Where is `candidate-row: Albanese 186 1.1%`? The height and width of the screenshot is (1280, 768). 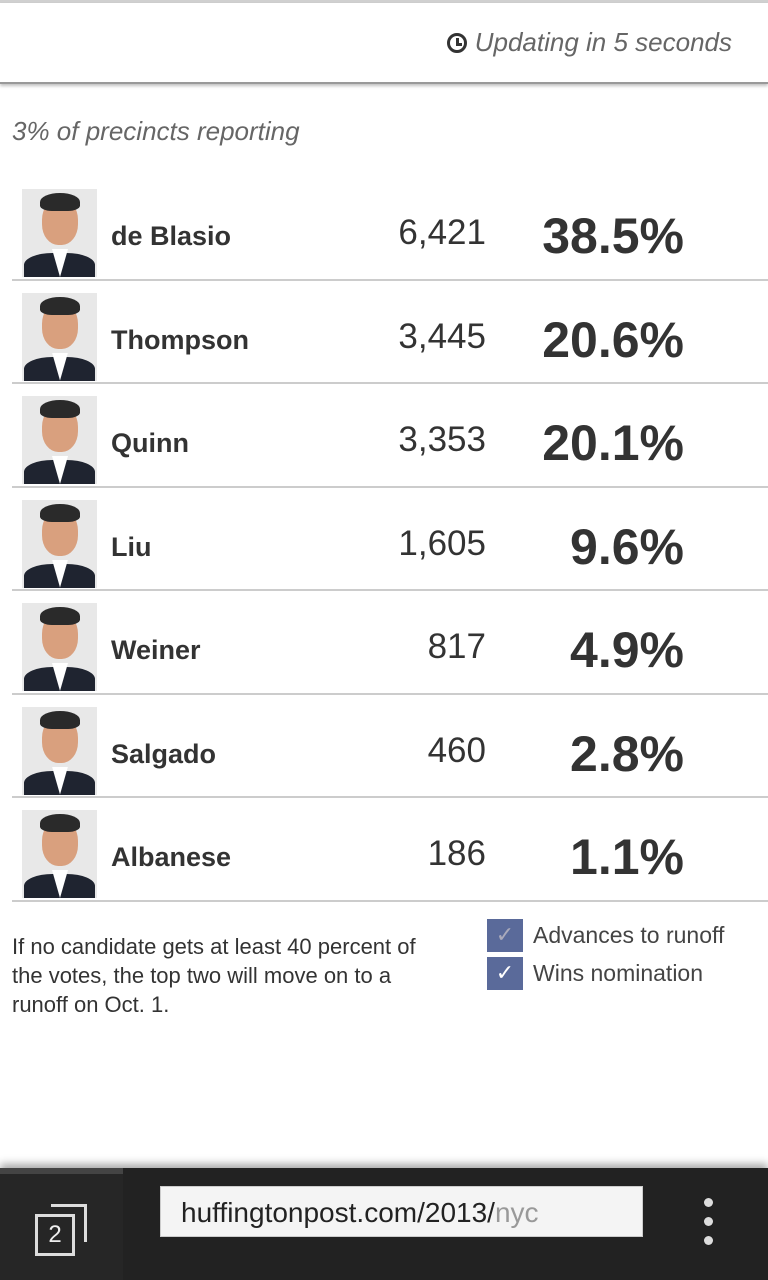
candidate-row: Albanese 186 1.1% is located at coordinates (390, 850).